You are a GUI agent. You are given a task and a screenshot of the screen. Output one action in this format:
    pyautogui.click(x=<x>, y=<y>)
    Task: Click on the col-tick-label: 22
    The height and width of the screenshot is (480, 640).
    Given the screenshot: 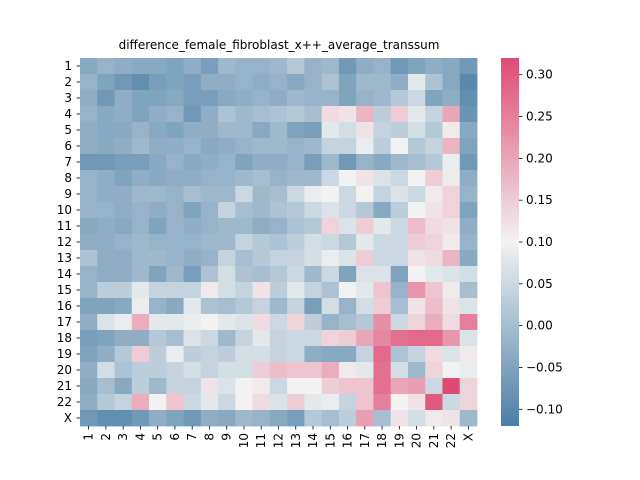 What is the action you would take?
    pyautogui.click(x=451, y=440)
    